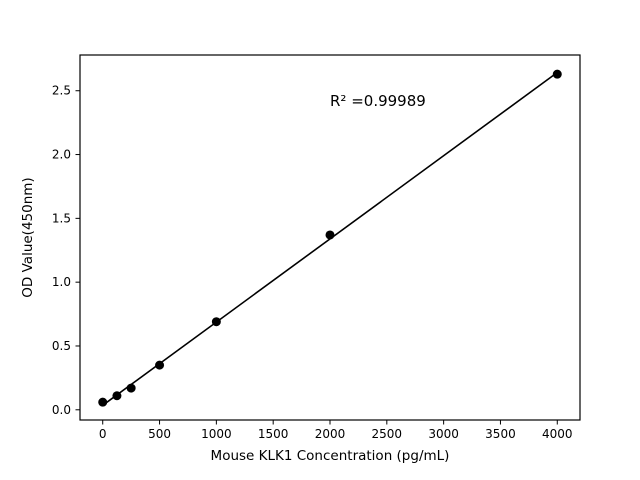  Describe the element at coordinates (61, 218) in the screenshot. I see `y-tick-label: 1.5` at that location.